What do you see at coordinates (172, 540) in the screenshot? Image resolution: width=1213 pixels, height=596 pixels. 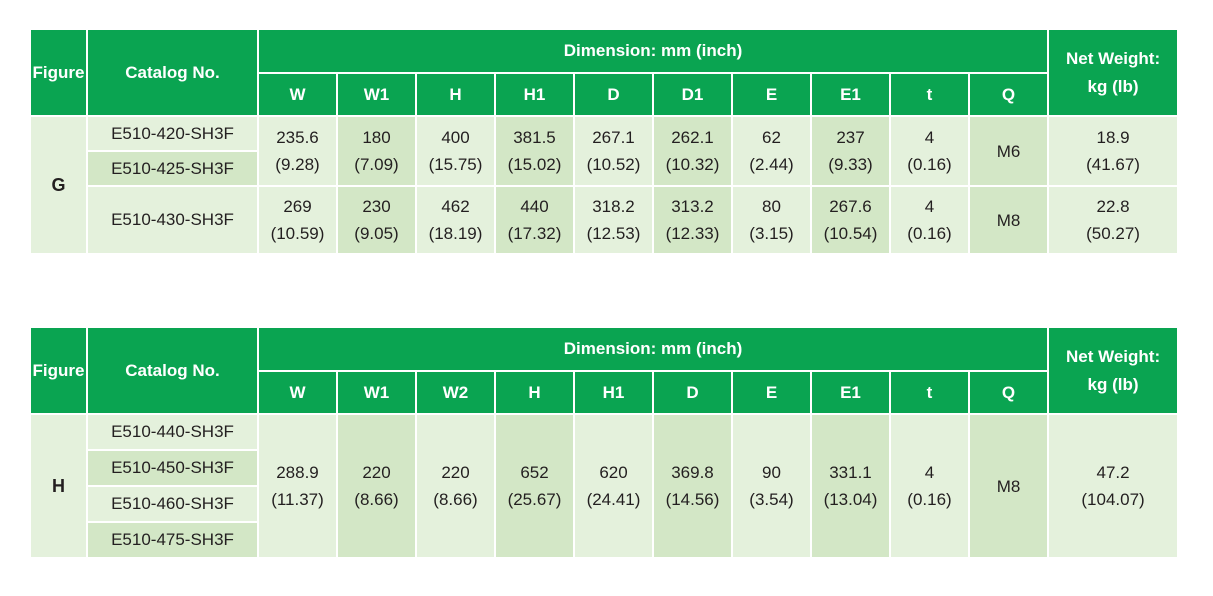 I see `catalog-number: E510-475-SH3F` at bounding box center [172, 540].